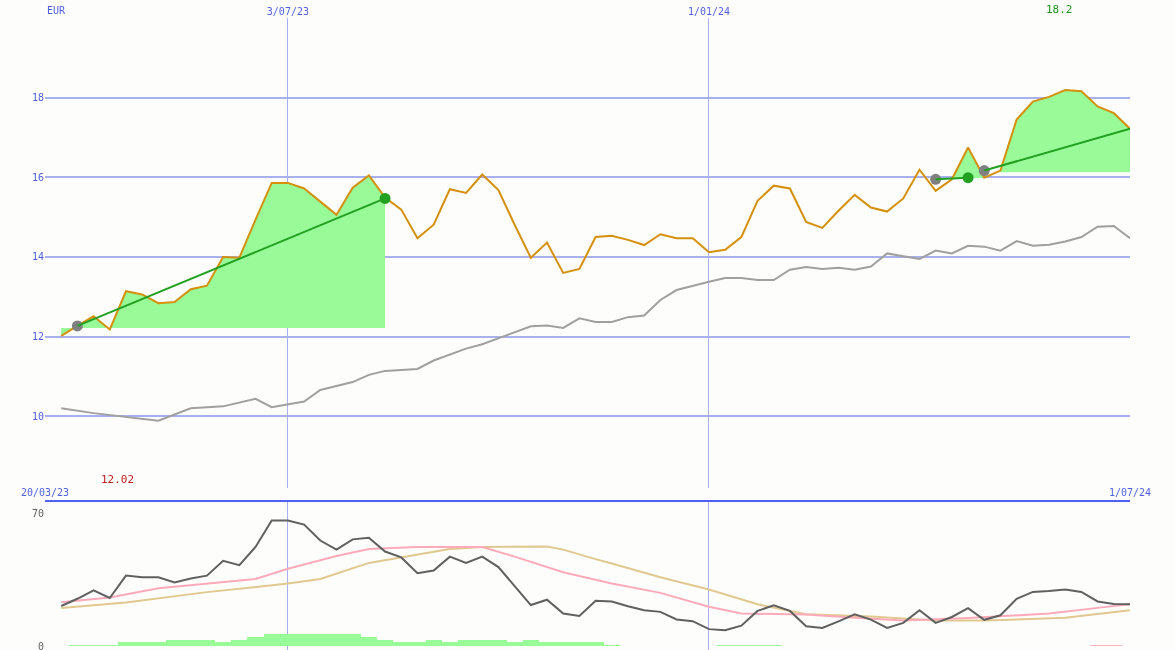 This screenshot has height=650, width=1175. I want to click on x-tick-label: 3/07/23, so click(287, 11).